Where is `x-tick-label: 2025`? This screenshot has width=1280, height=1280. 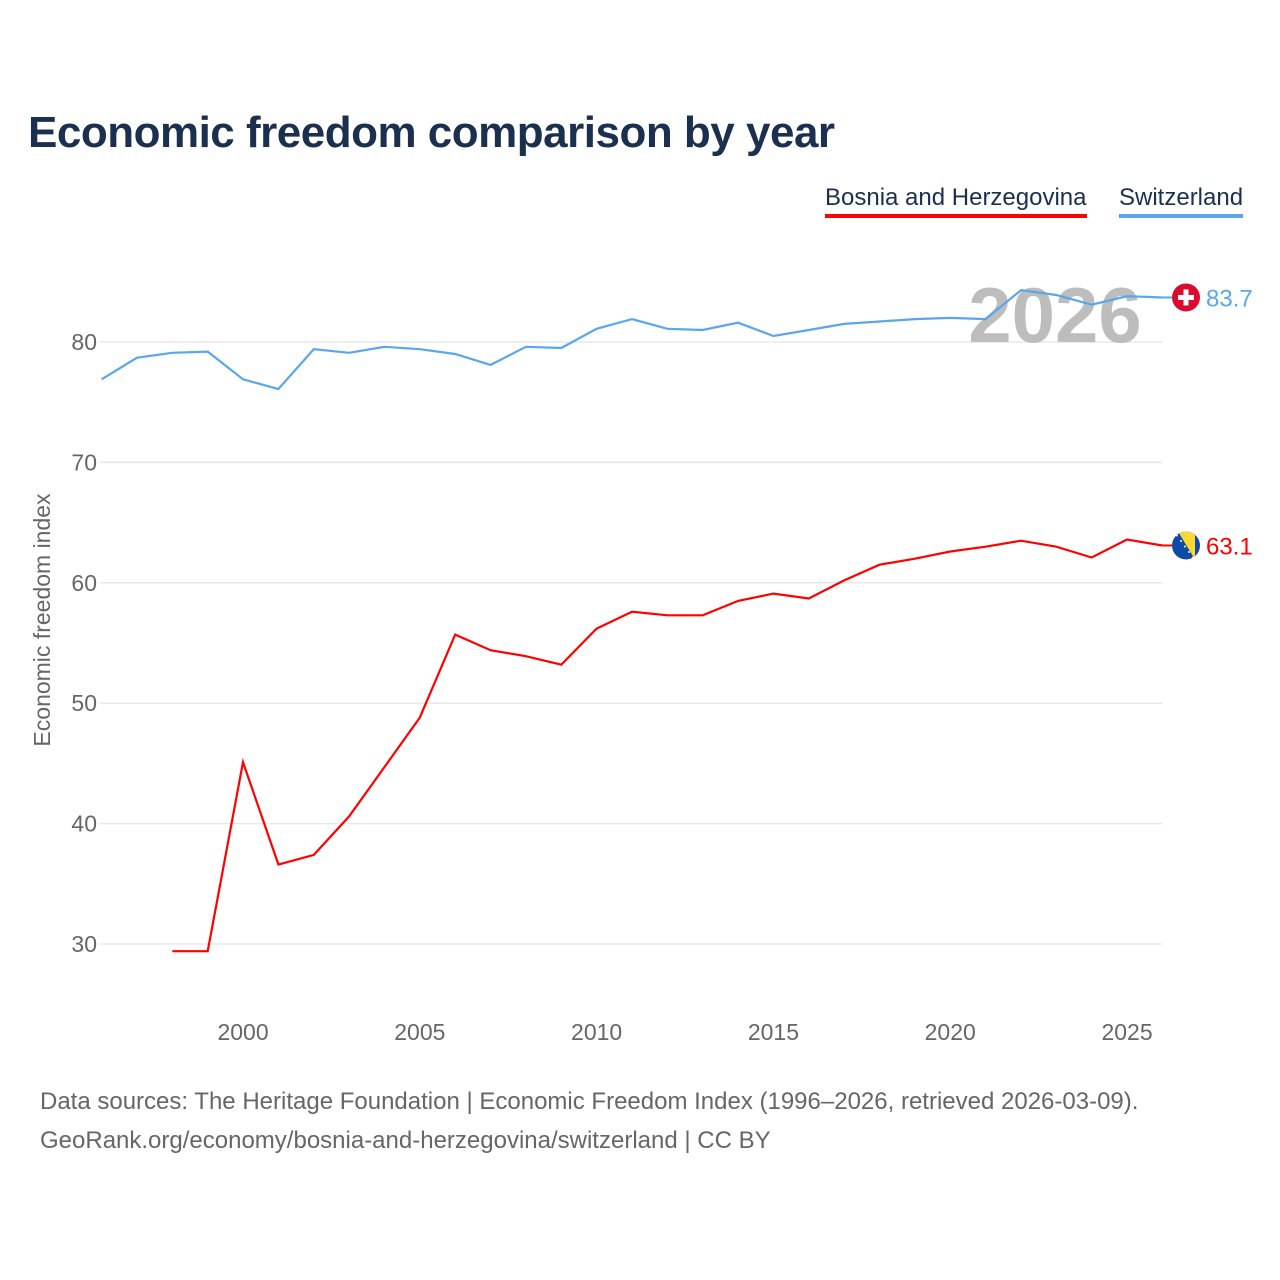 x-tick-label: 2025 is located at coordinates (1126, 1032).